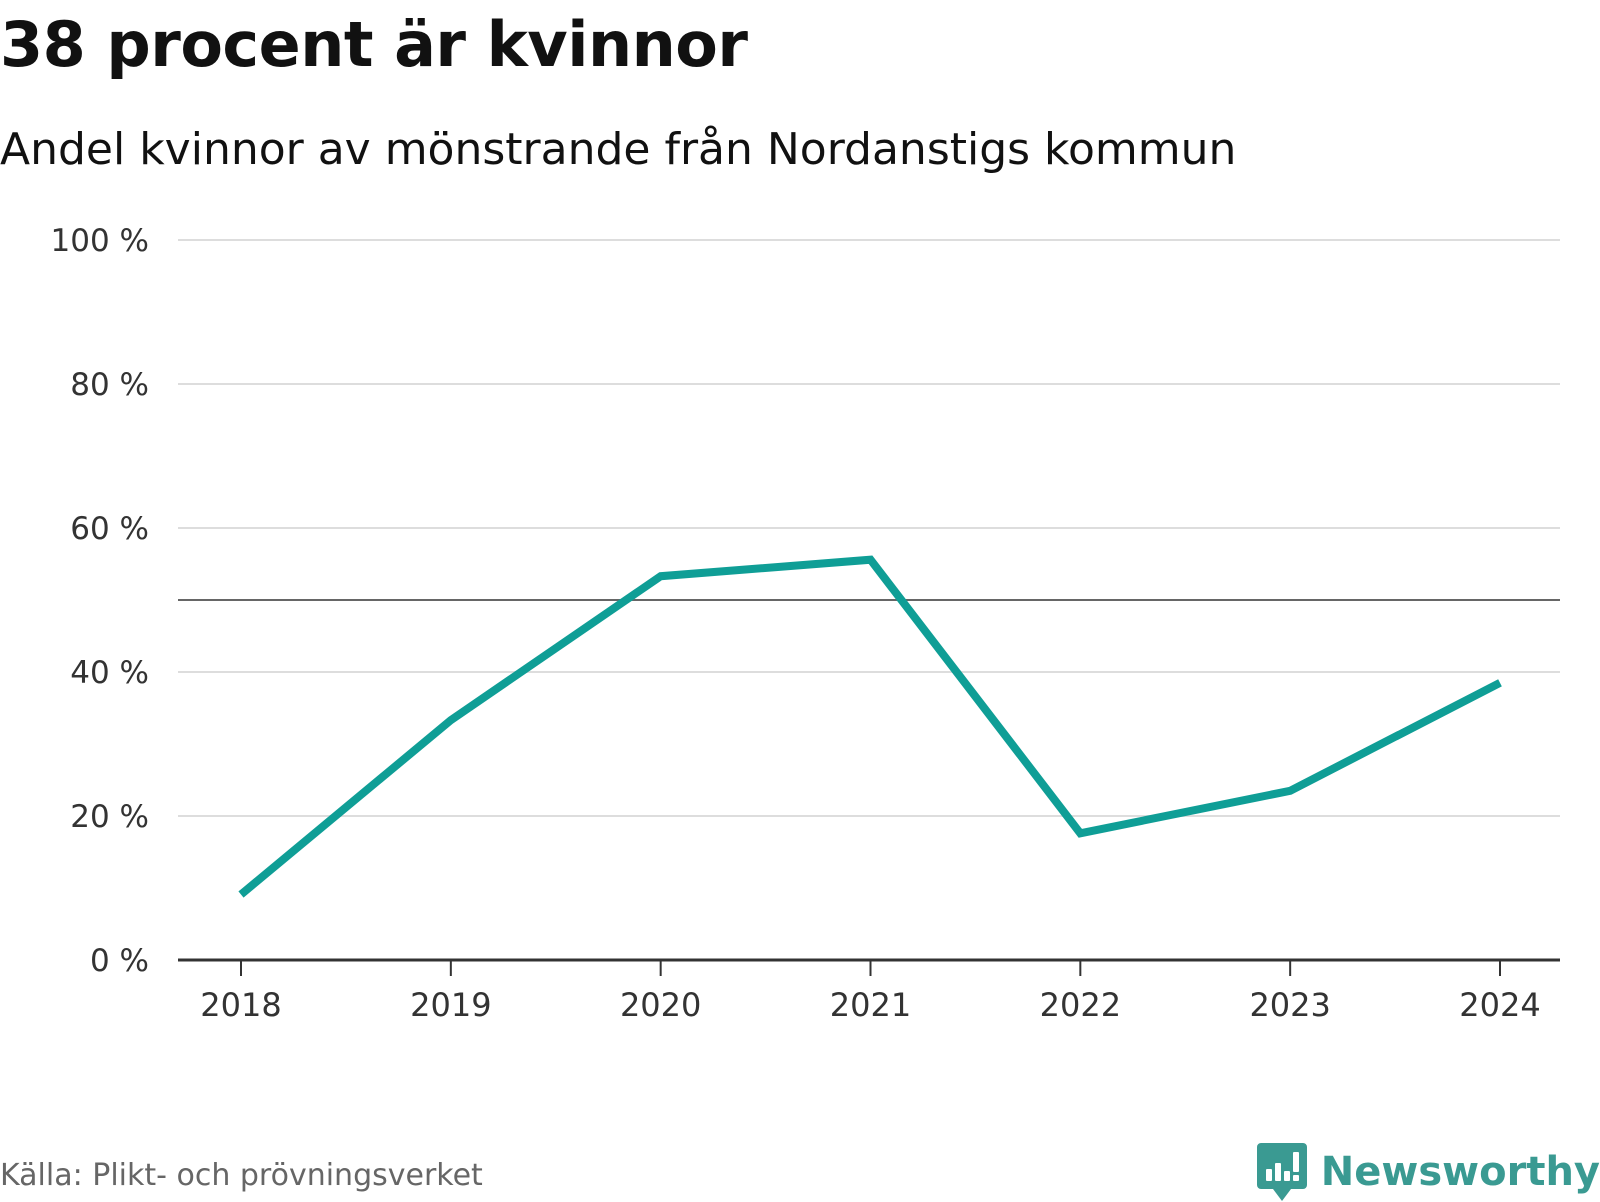 Image resolution: width=1600 pixels, height=1202 pixels. Describe the element at coordinates (100, 241) in the screenshot. I see `y-tick-label-100: 100 %` at that location.